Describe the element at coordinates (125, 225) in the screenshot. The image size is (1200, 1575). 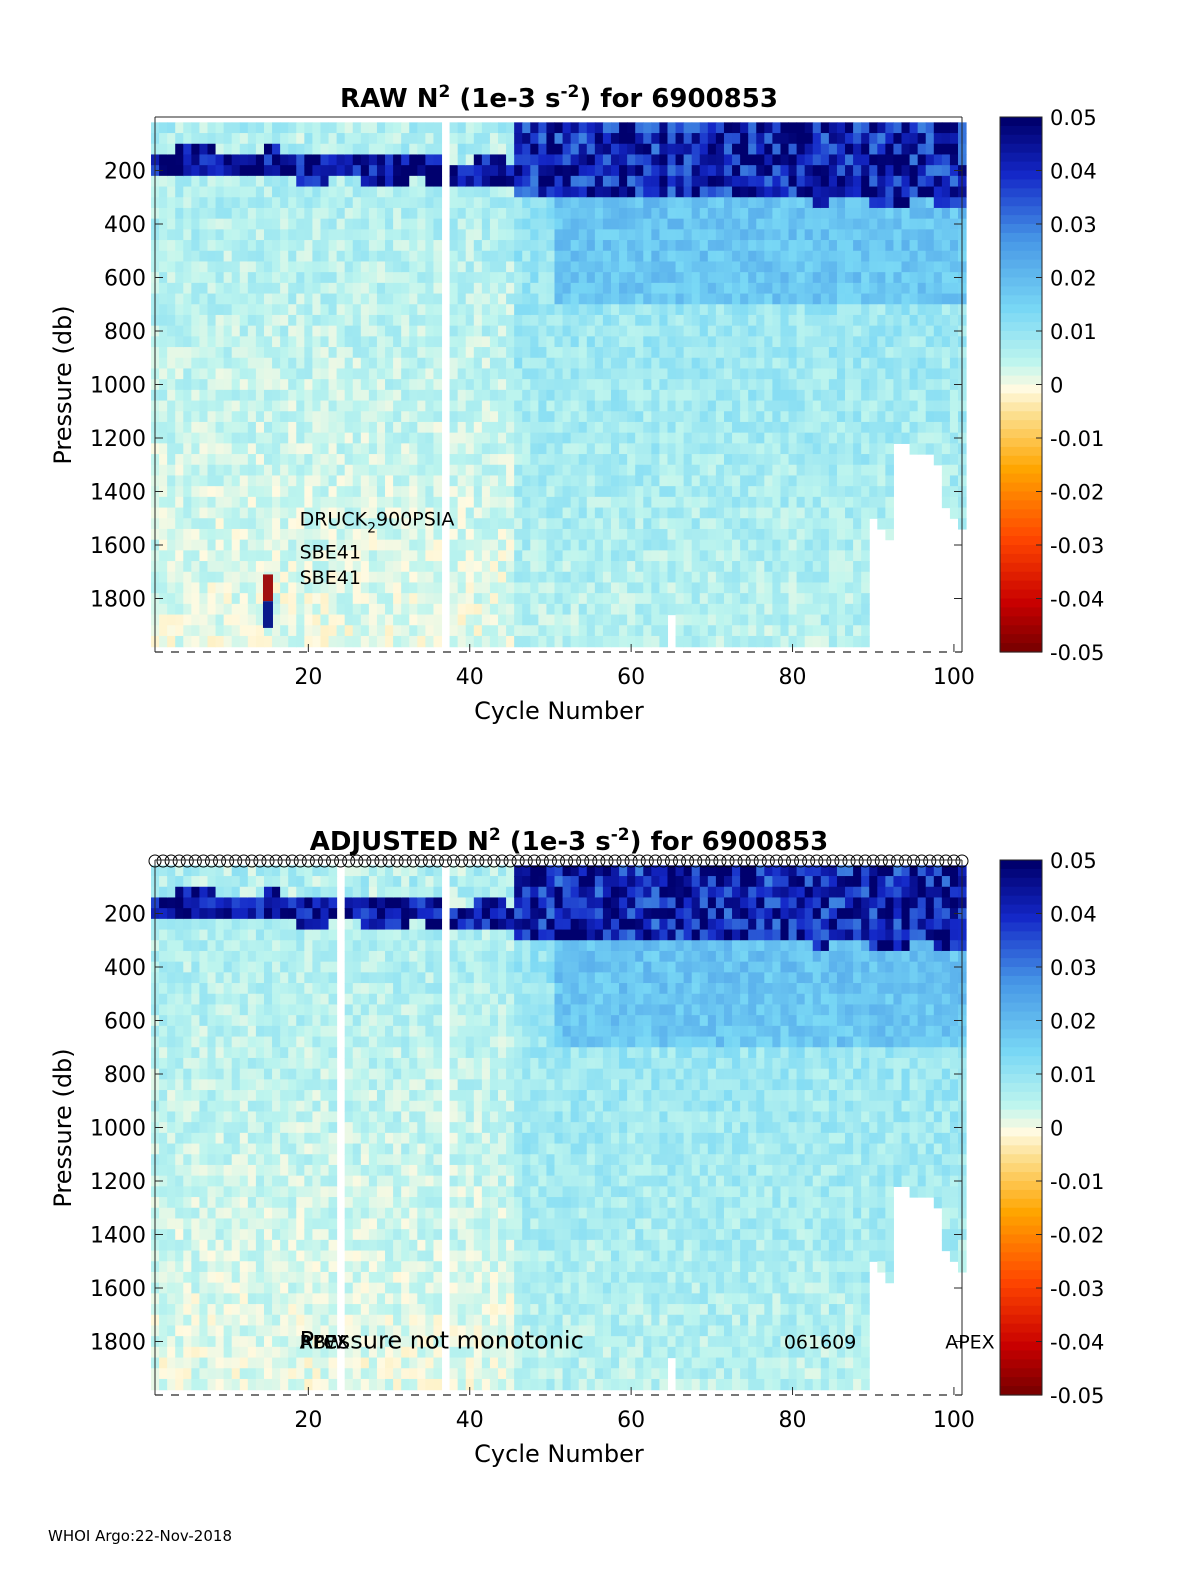
I see `y-tick-label: 400` at that location.